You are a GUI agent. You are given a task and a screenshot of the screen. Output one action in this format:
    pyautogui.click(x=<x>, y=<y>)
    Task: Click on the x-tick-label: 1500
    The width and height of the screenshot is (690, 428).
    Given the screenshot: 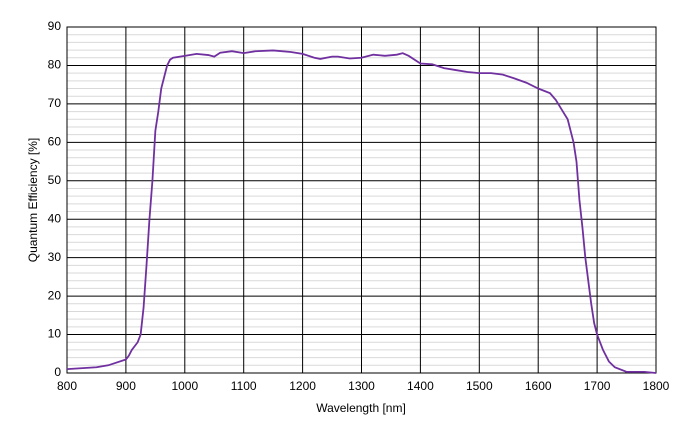 What is the action you would take?
    pyautogui.click(x=479, y=386)
    